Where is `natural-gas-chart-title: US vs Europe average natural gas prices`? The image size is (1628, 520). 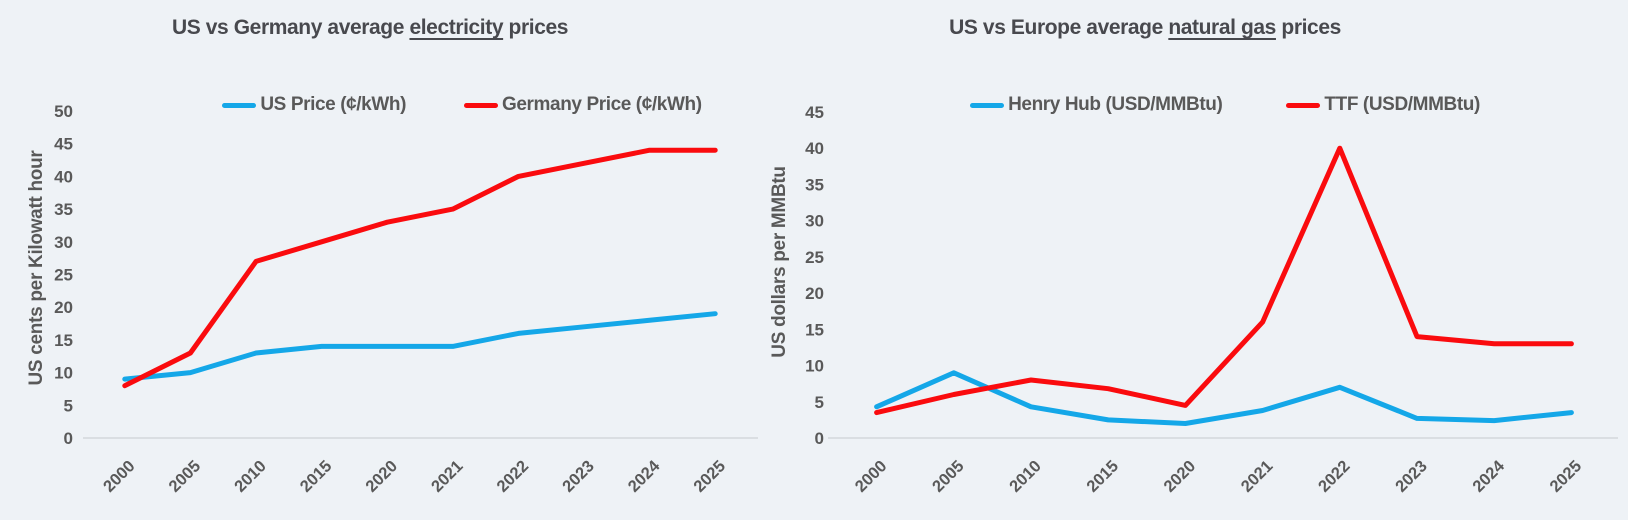
natural-gas-chart-title: US vs Europe average natural gas prices is located at coordinates (1145, 31).